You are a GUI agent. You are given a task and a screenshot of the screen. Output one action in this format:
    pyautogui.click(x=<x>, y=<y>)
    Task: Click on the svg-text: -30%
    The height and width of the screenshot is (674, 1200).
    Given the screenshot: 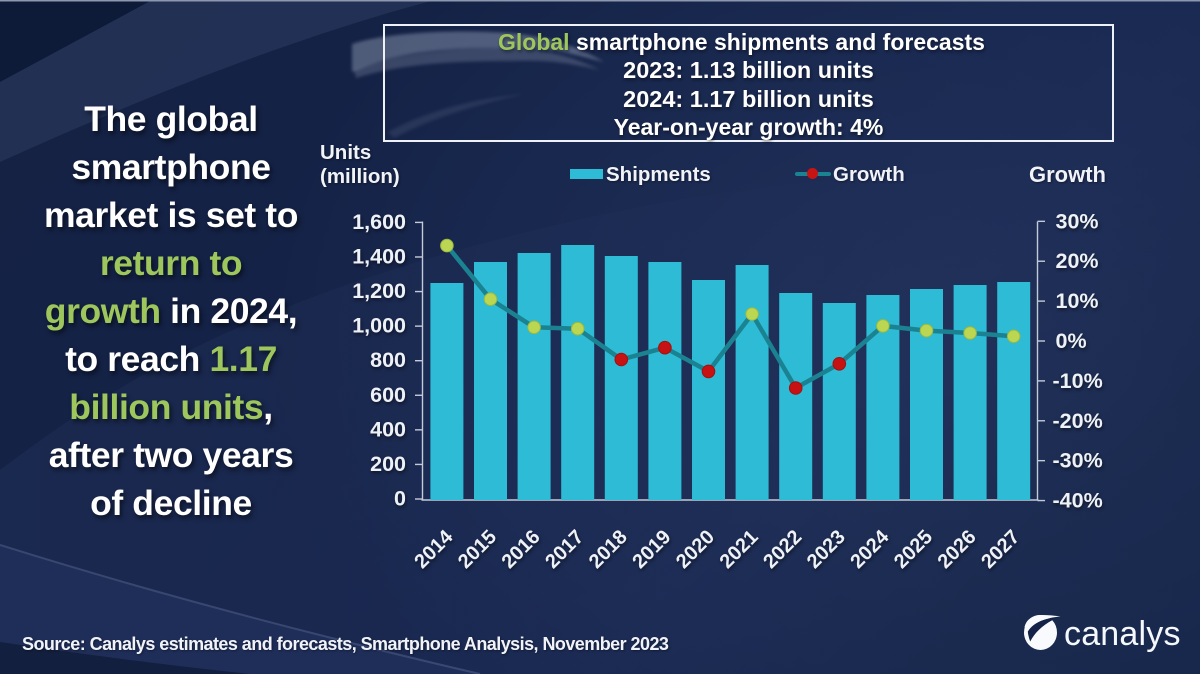 What is the action you would take?
    pyautogui.click(x=1078, y=461)
    